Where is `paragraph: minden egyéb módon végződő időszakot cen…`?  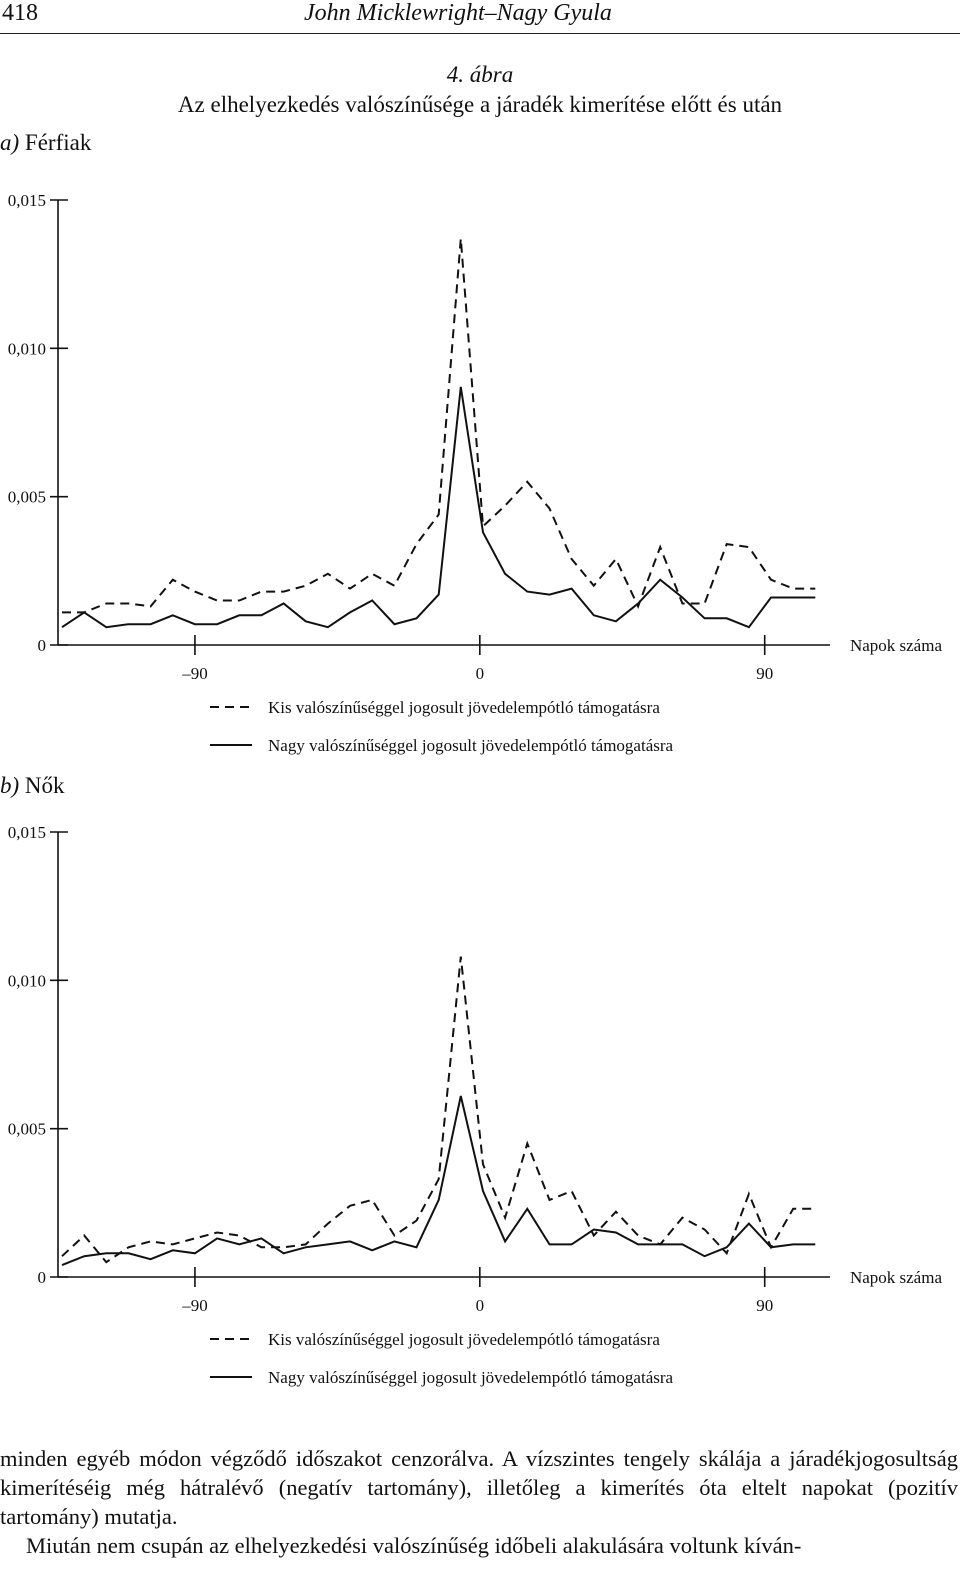 paragraph: minden egyéb módon végződő időszakot cen… is located at coordinates (479, 1487).